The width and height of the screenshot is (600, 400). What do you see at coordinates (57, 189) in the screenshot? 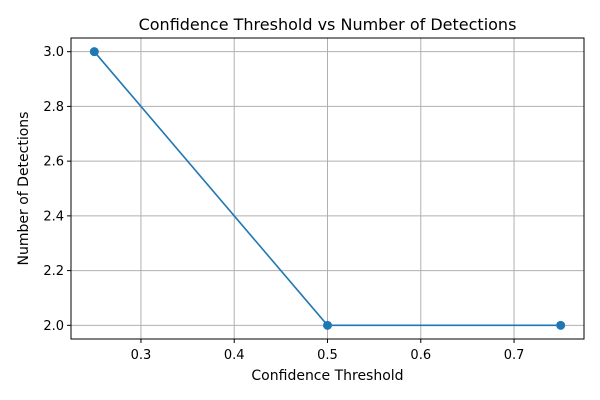
I see `y-axis-ticks: 2.0 2.2 2.4 2.6 2.8 3.0` at bounding box center [57, 189].